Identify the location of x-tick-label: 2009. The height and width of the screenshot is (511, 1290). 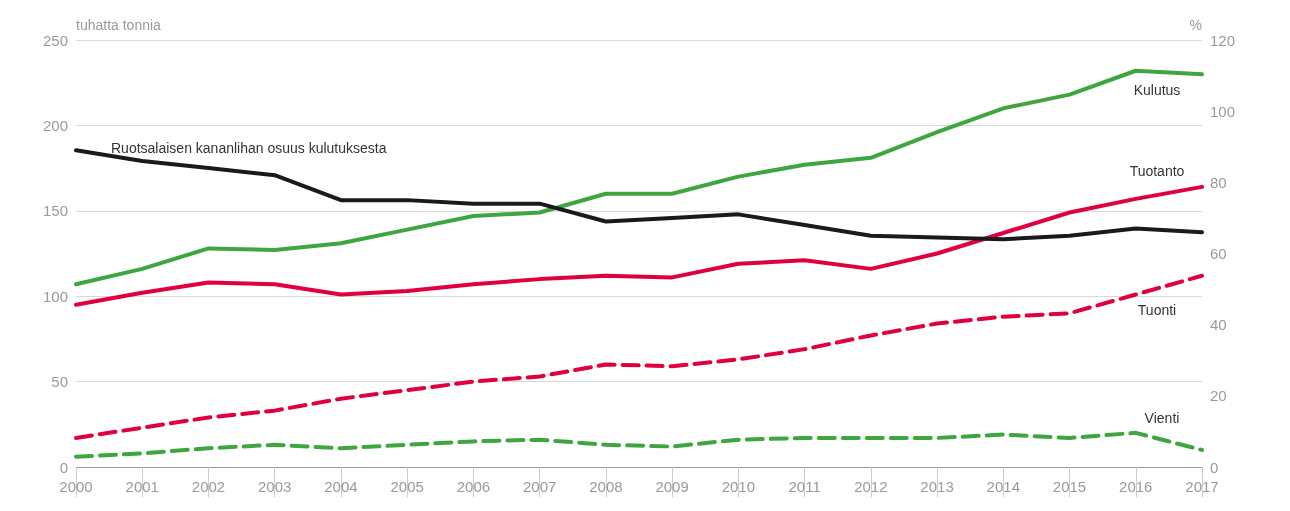
(672, 486).